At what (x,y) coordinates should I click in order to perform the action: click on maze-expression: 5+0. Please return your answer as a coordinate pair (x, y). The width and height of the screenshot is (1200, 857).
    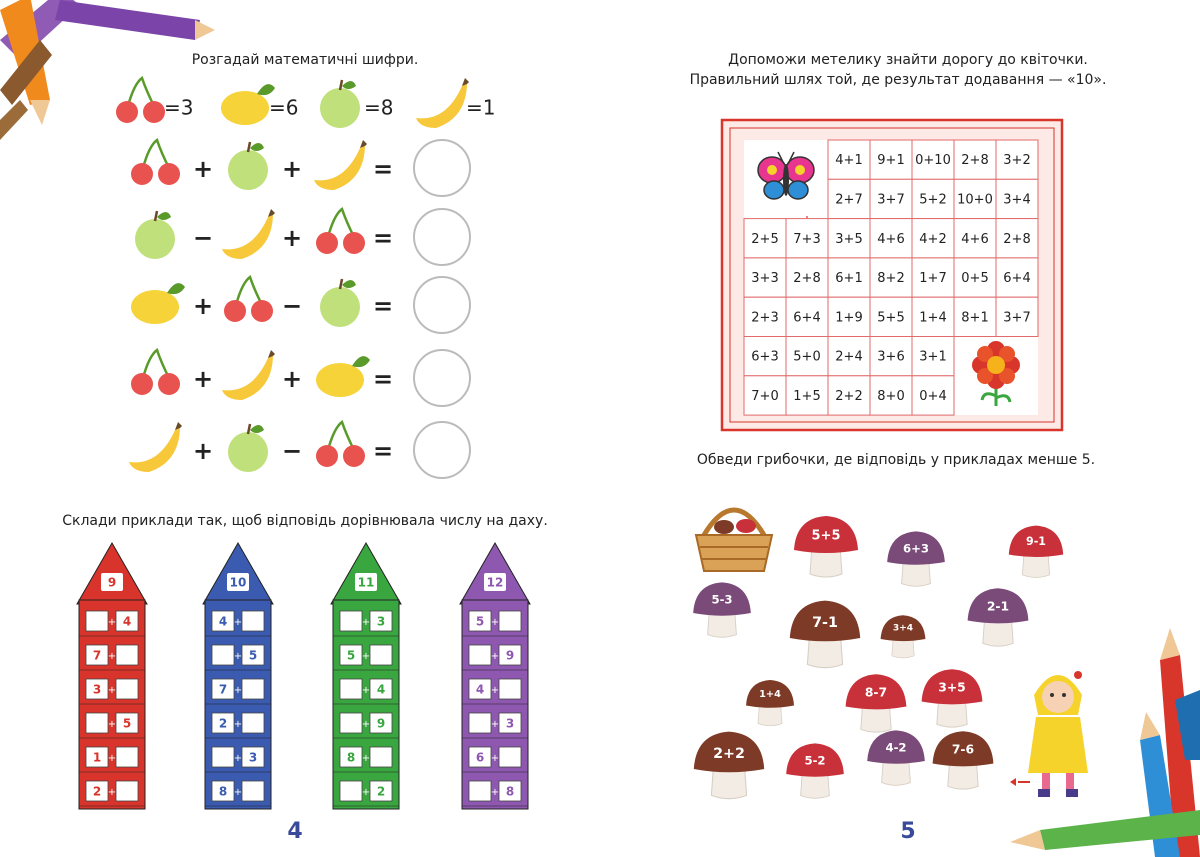
    Looking at the image, I should click on (806, 357).